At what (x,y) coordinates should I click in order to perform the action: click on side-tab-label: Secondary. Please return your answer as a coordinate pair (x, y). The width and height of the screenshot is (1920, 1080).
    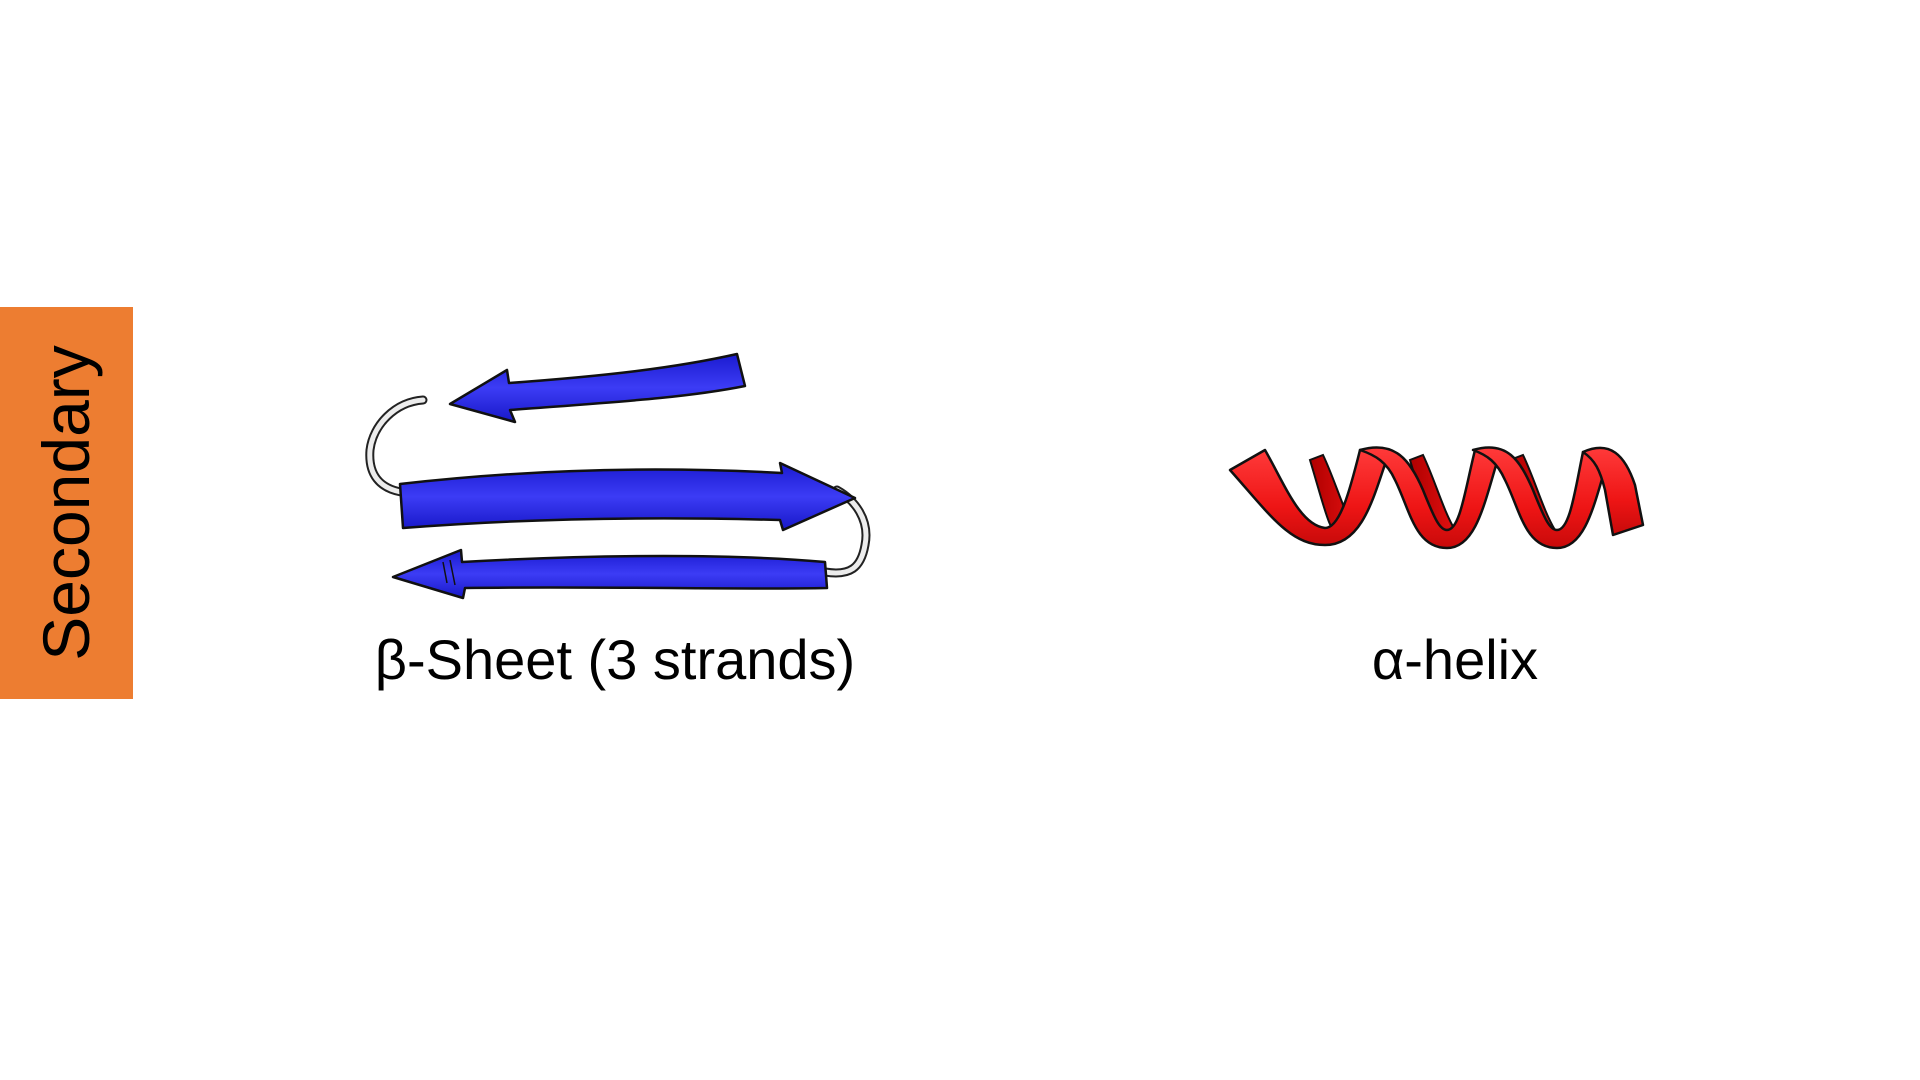
    Looking at the image, I should click on (66, 503).